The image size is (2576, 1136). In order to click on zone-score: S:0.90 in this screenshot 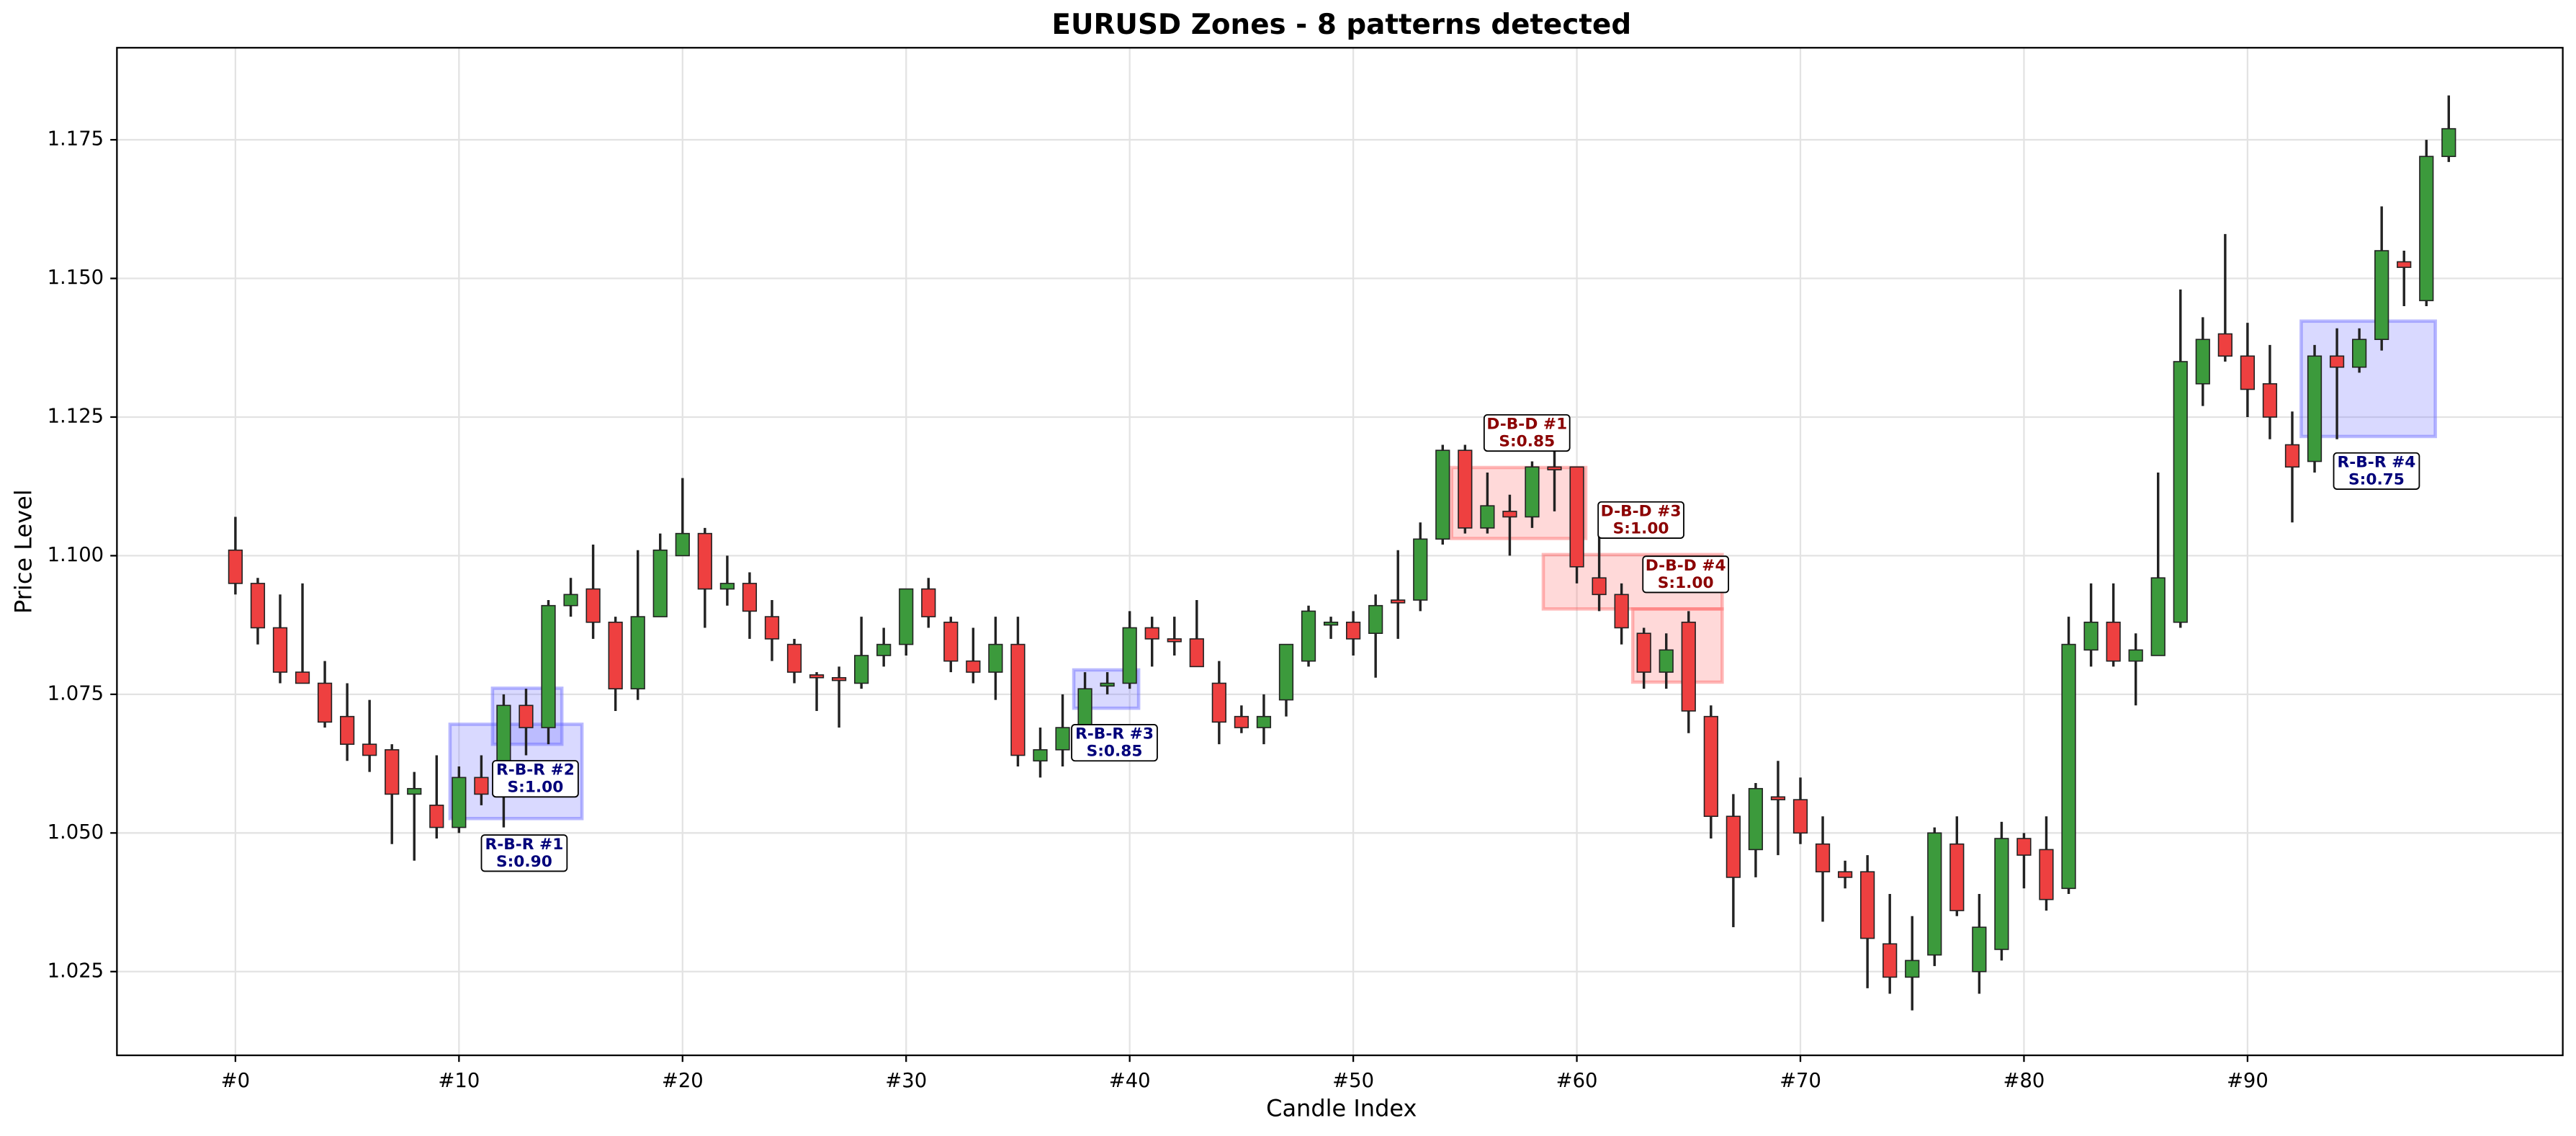, I will do `click(524, 862)`.